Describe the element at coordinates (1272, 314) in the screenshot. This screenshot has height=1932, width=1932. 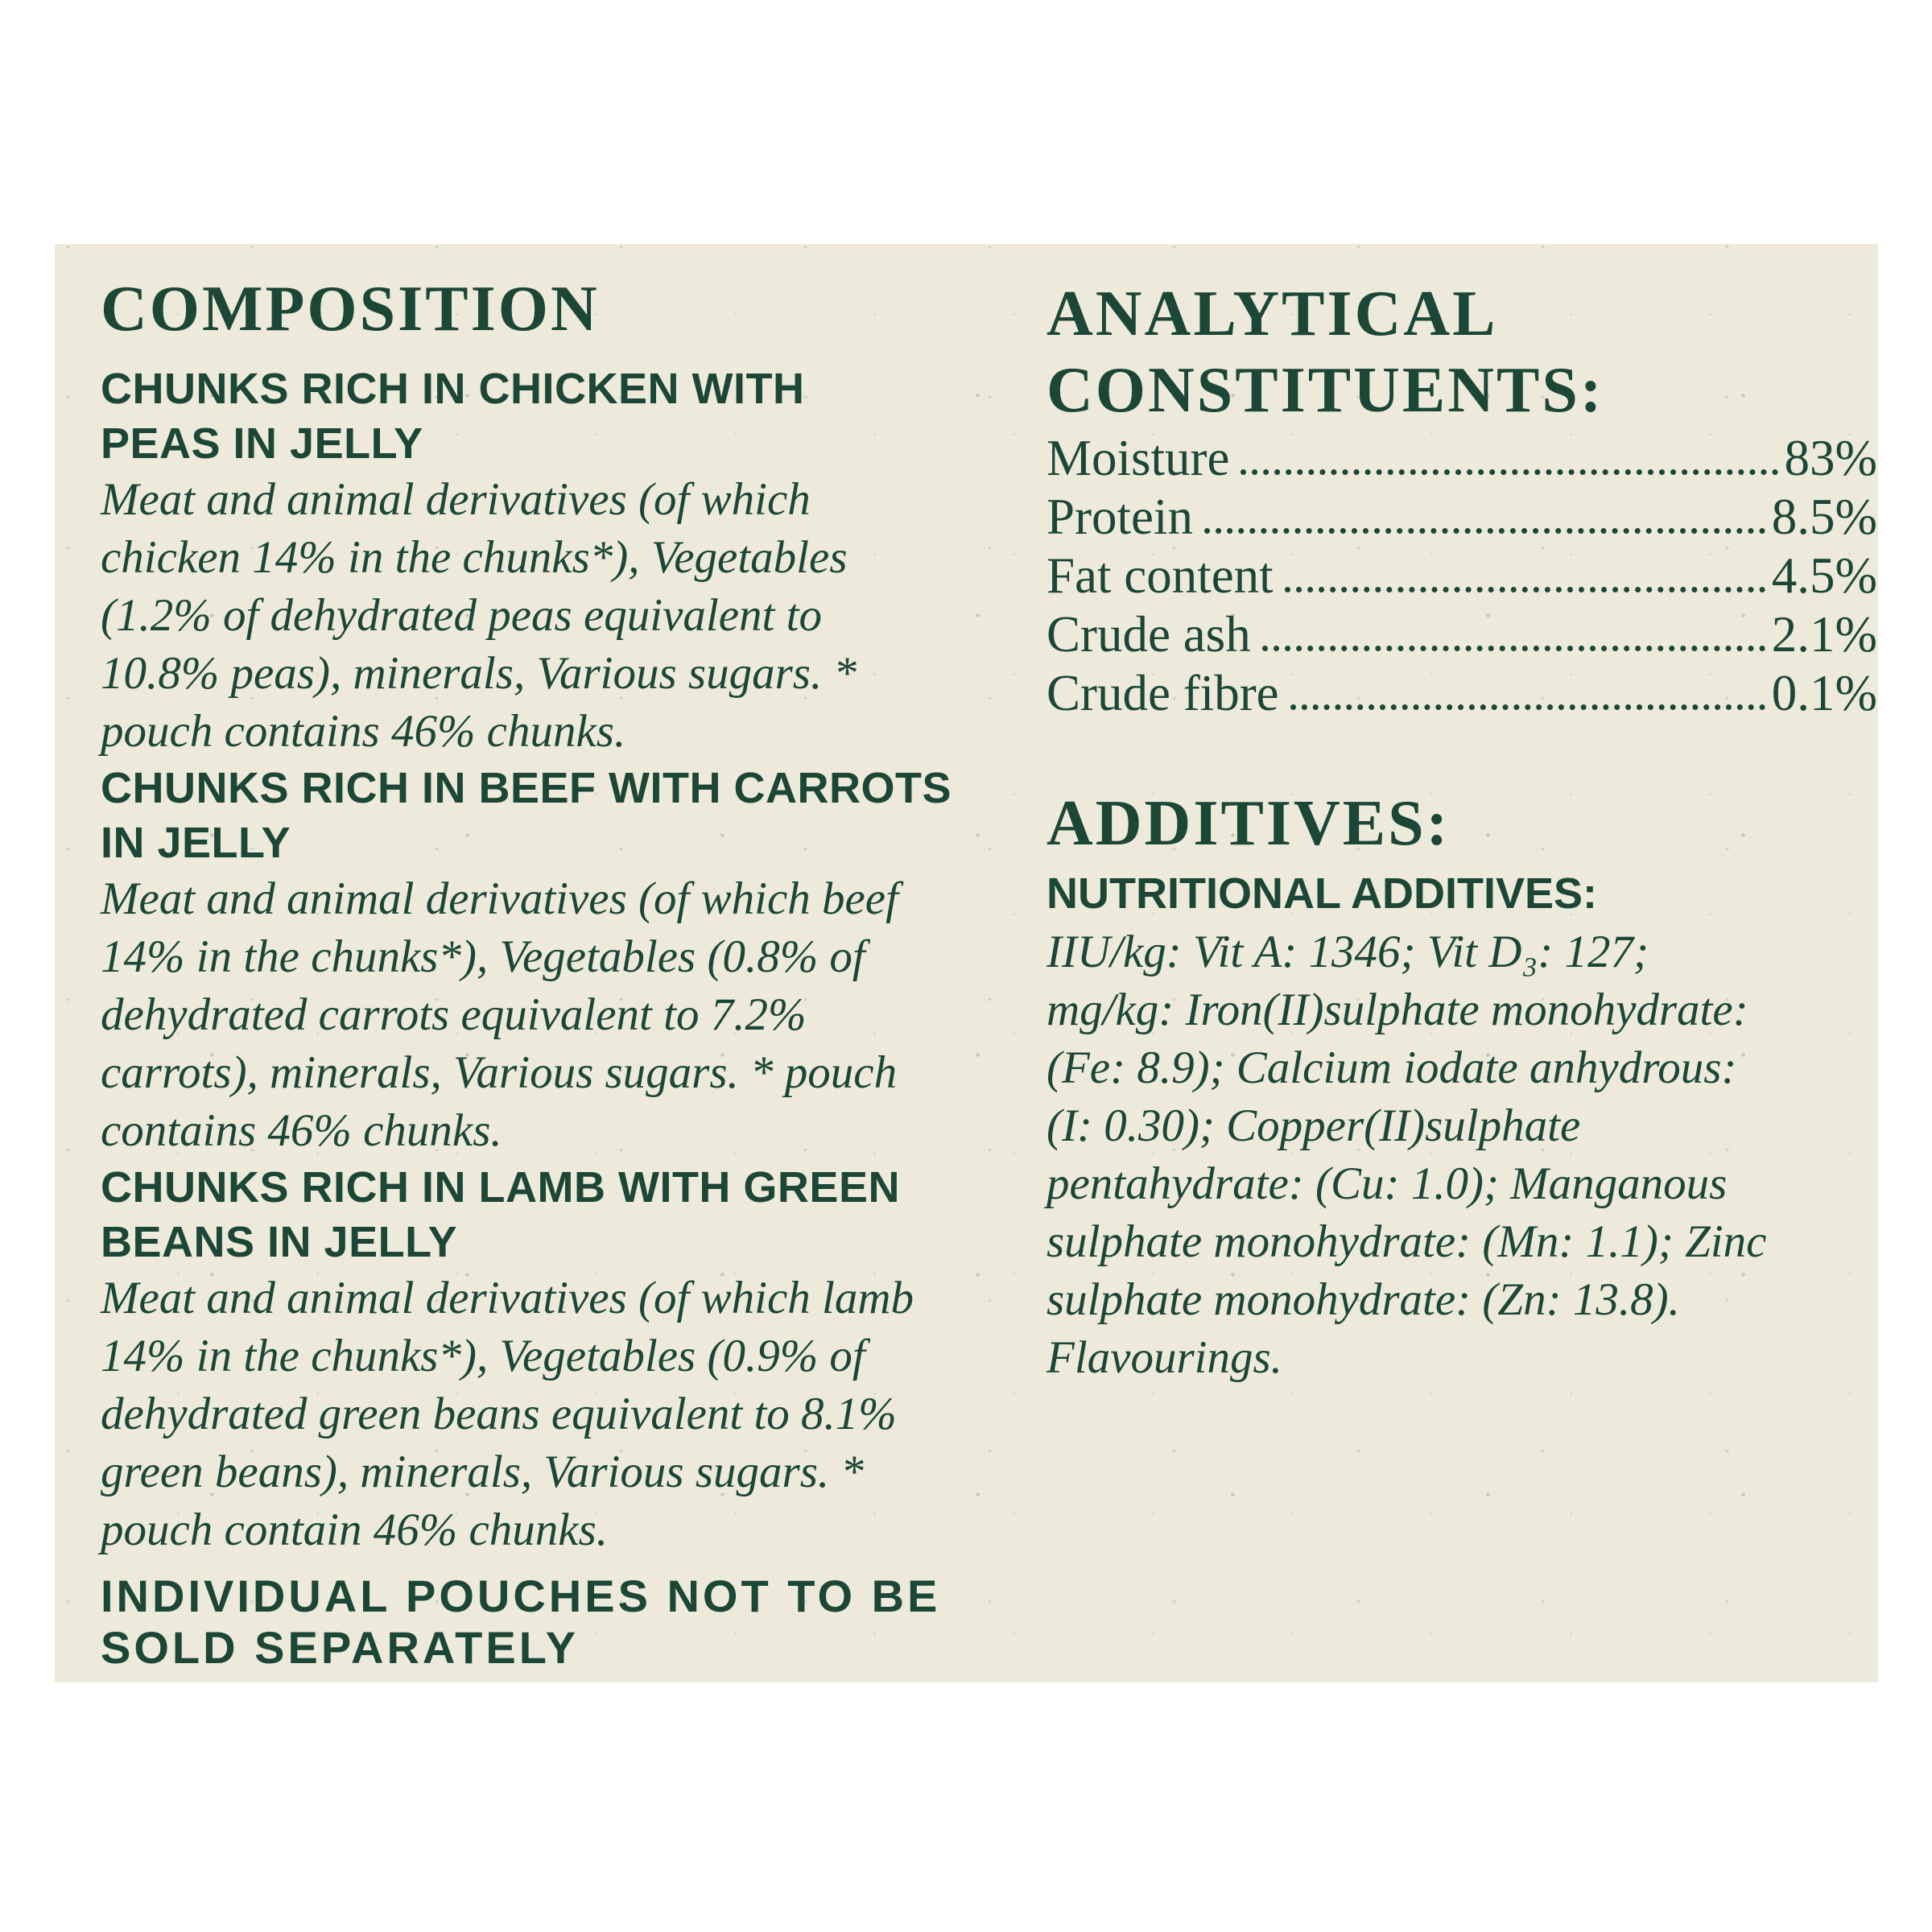
I see `title-line: ANALYTICAL` at that location.